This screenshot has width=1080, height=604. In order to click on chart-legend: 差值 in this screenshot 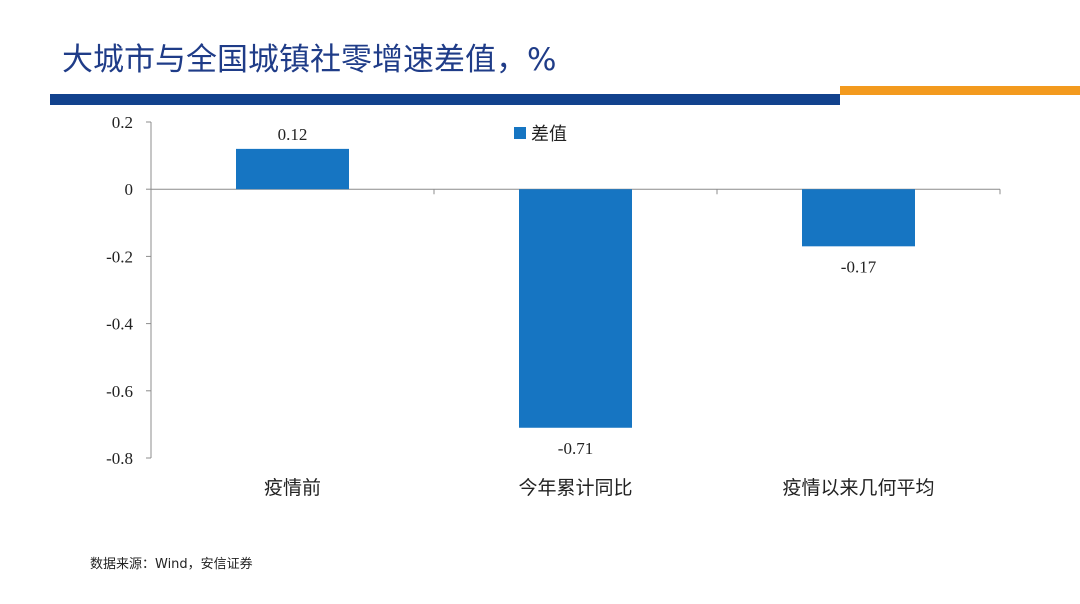, I will do `click(540, 134)`.